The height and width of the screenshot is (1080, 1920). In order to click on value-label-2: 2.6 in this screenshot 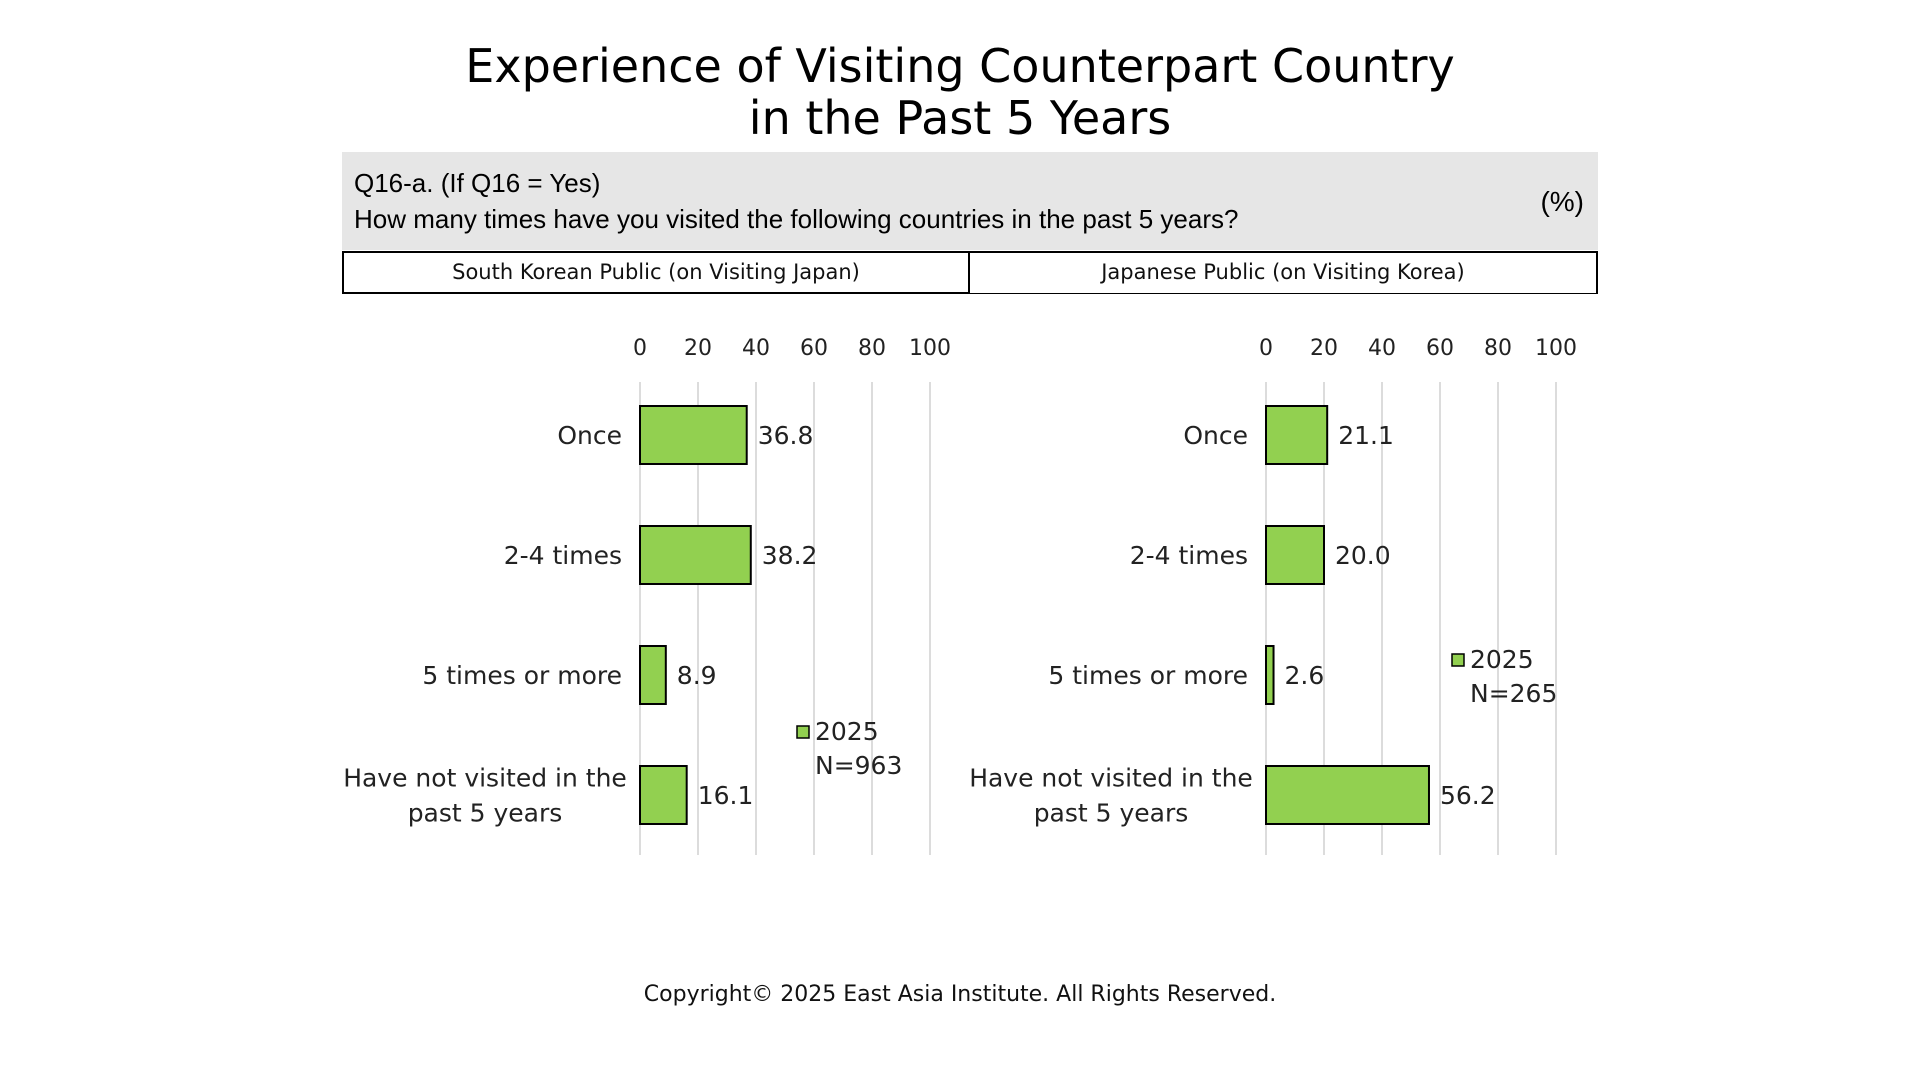, I will do `click(1305, 675)`.